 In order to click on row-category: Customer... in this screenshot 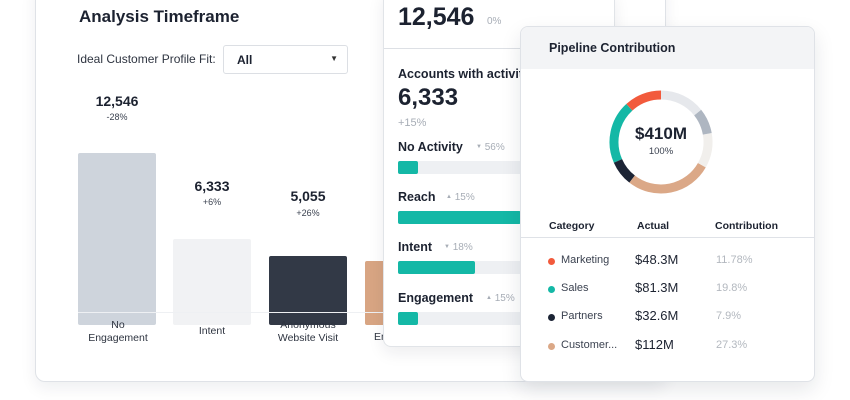, I will do `click(589, 345)`.